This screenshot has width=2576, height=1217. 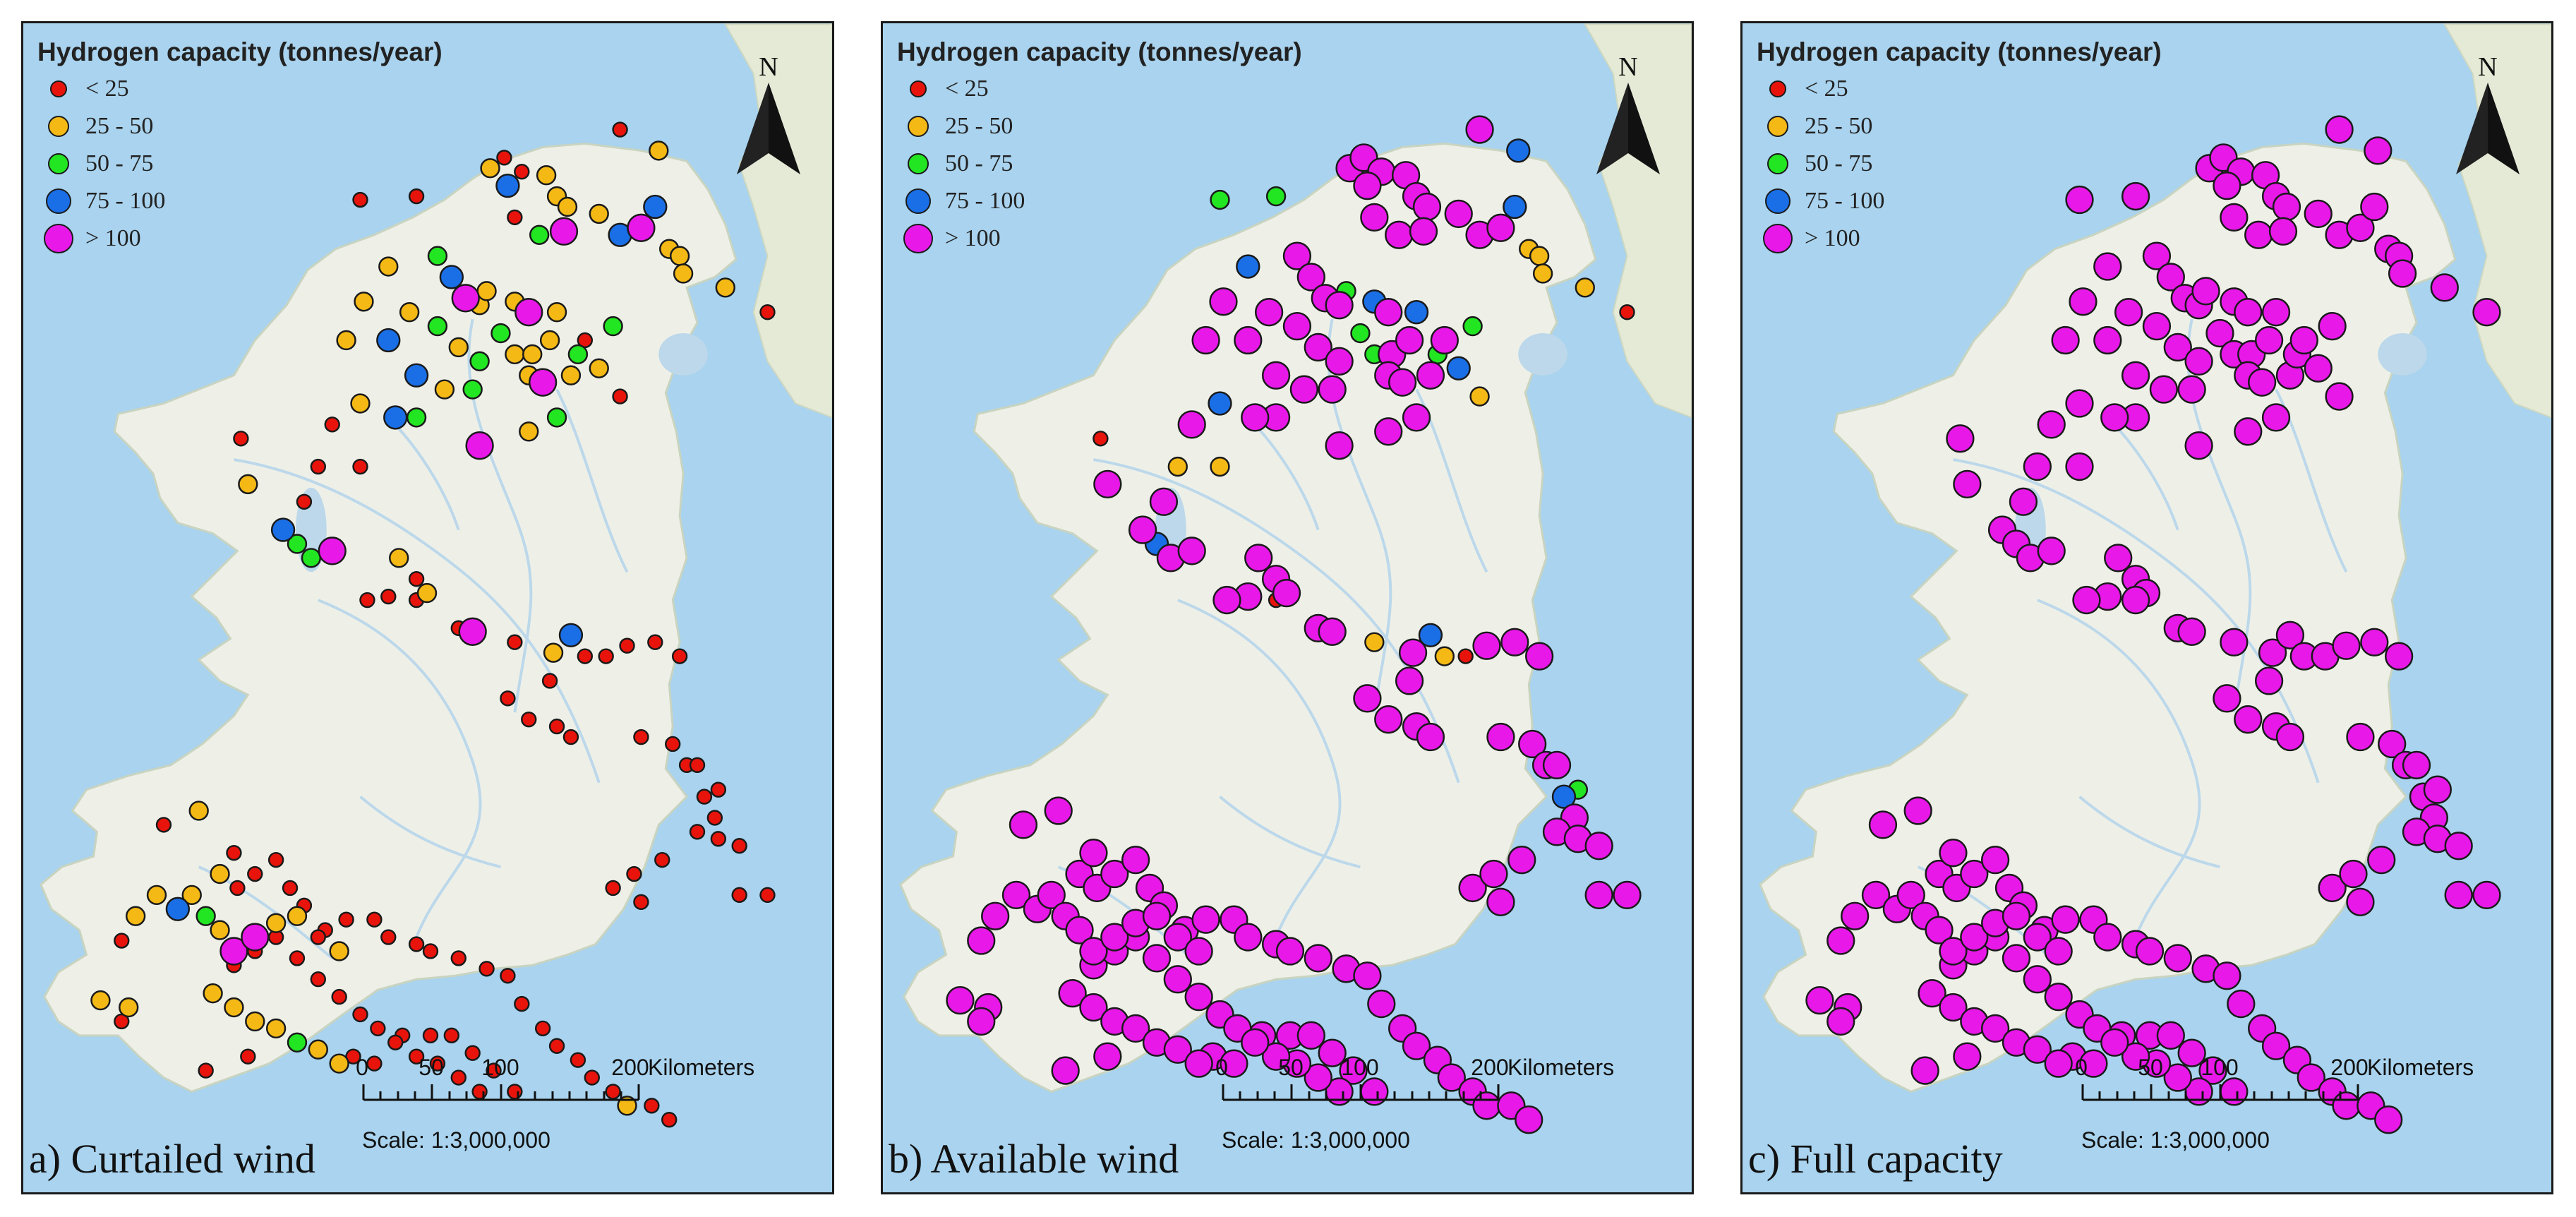 What do you see at coordinates (1839, 163) in the screenshot?
I see `legend-label: 50 - 75` at bounding box center [1839, 163].